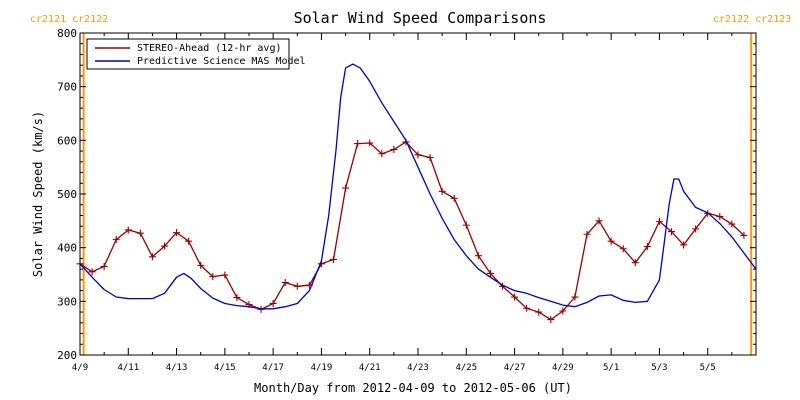 This screenshot has height=400, width=800. I want to click on x-tick-label: 5/5, so click(708, 368).